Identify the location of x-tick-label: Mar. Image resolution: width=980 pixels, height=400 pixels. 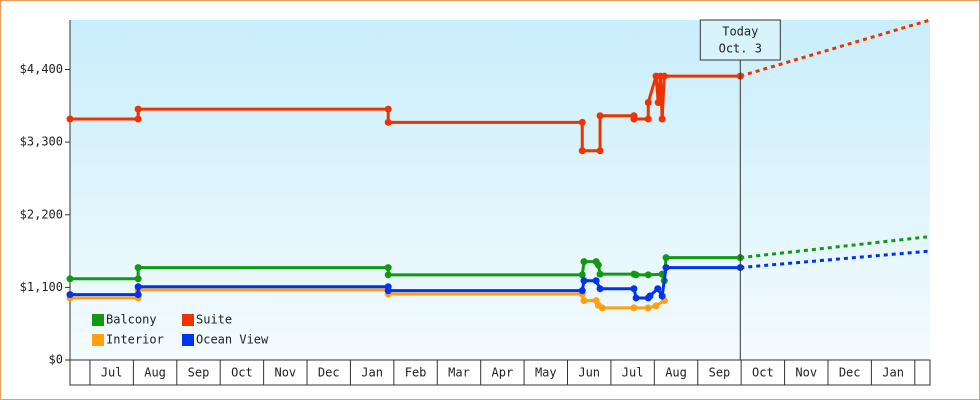
(459, 373).